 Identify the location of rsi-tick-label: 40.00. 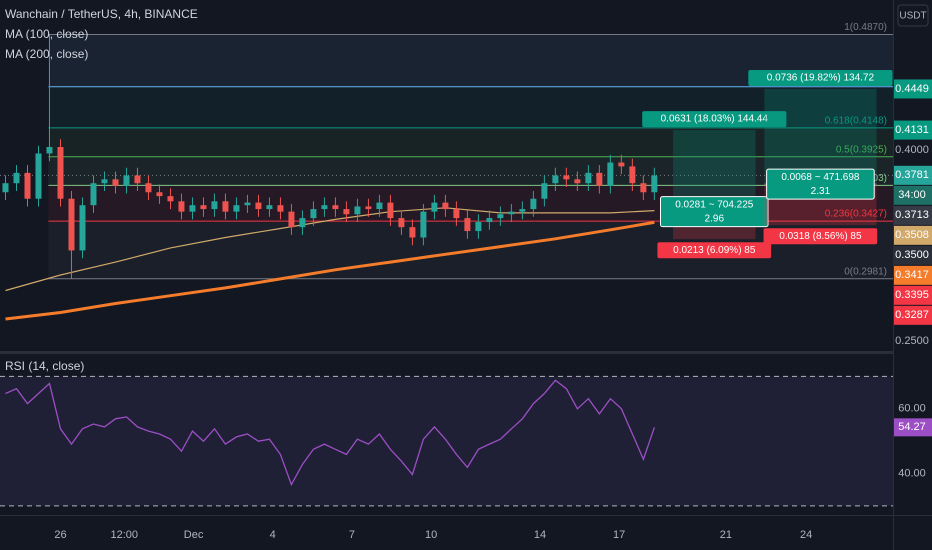
(912, 473).